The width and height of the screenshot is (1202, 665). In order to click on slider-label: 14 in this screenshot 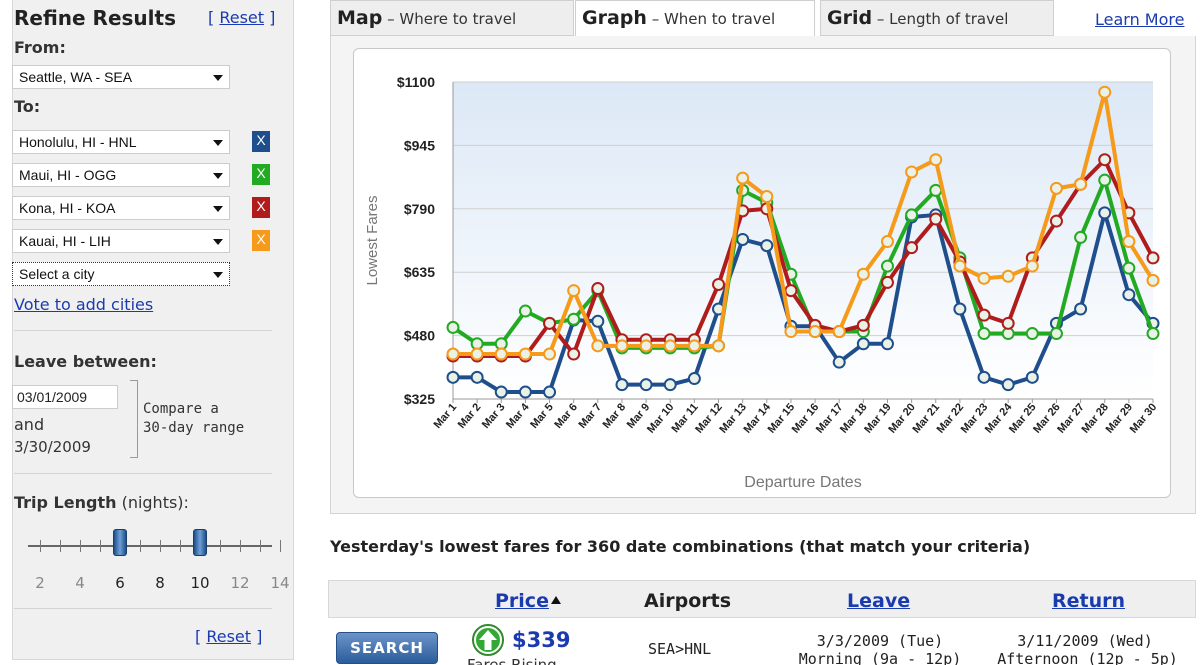, I will do `click(280, 583)`.